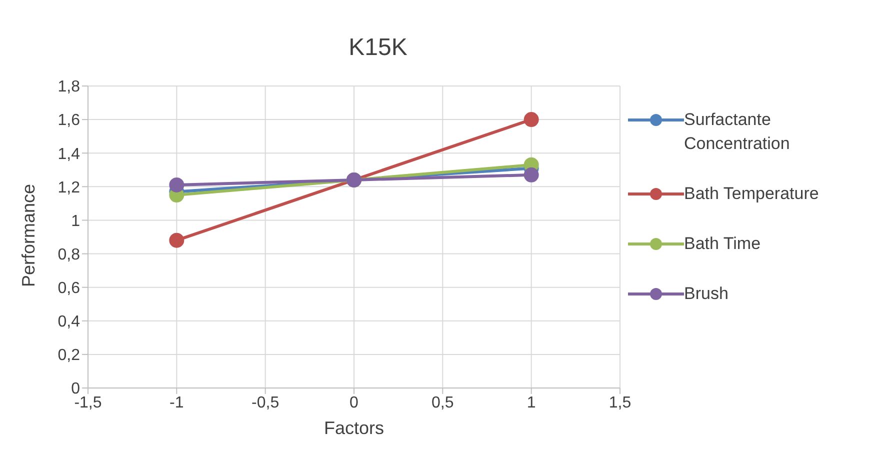 This screenshot has width=877, height=458. What do you see at coordinates (28, 235) in the screenshot?
I see `y-axis-title: Performance` at bounding box center [28, 235].